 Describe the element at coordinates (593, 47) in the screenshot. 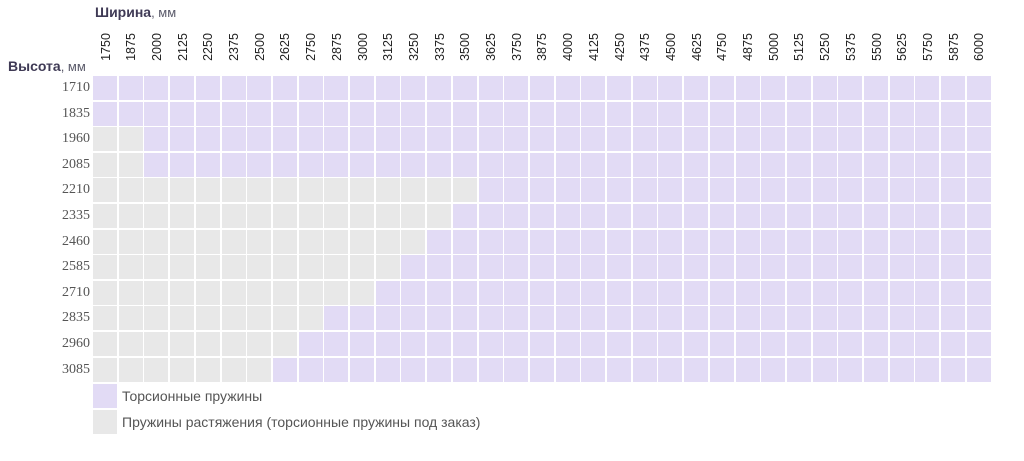

I see `column-header: 4125` at that location.